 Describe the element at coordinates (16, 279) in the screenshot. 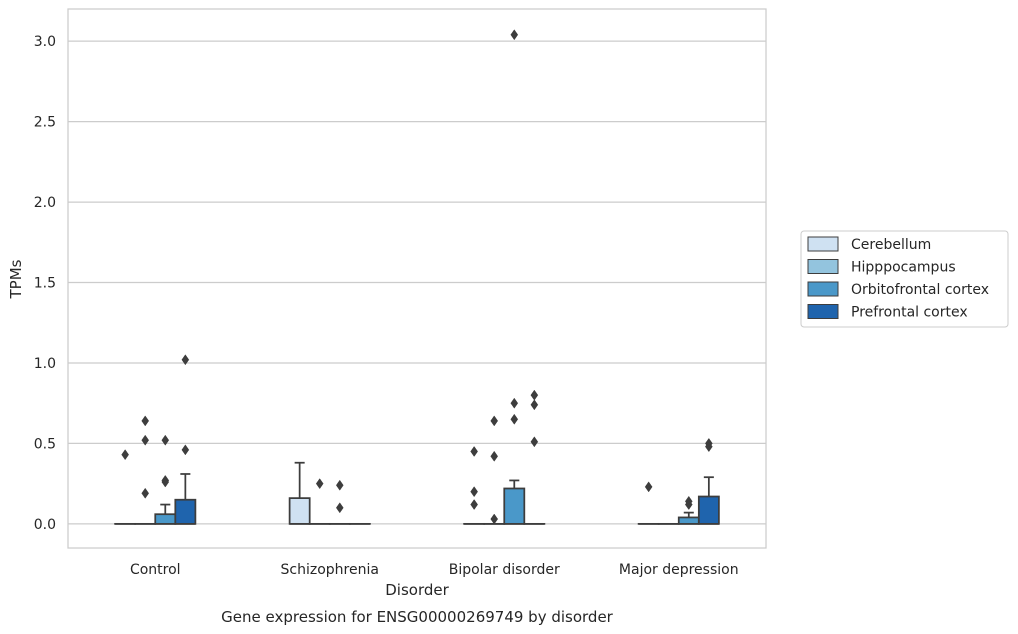

I see `y-axis-label: TPMs` at that location.